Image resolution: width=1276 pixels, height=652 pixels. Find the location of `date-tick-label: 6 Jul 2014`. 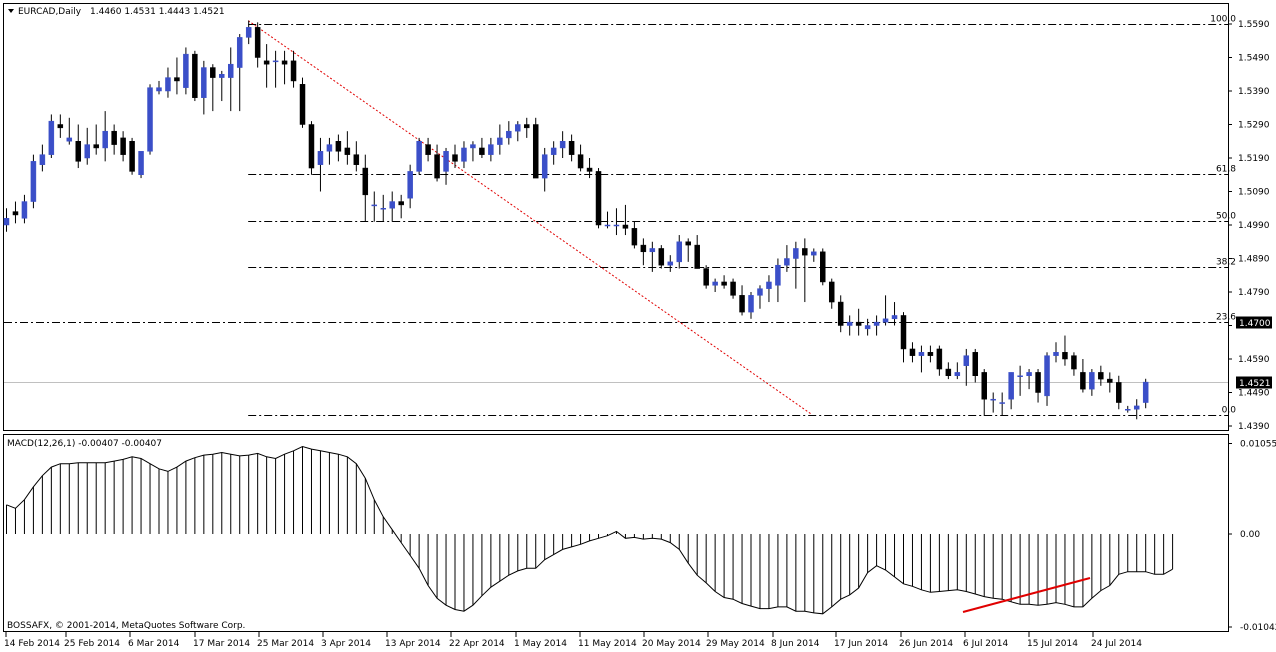

date-tick-label: 6 Jul 2014 is located at coordinates (985, 644).